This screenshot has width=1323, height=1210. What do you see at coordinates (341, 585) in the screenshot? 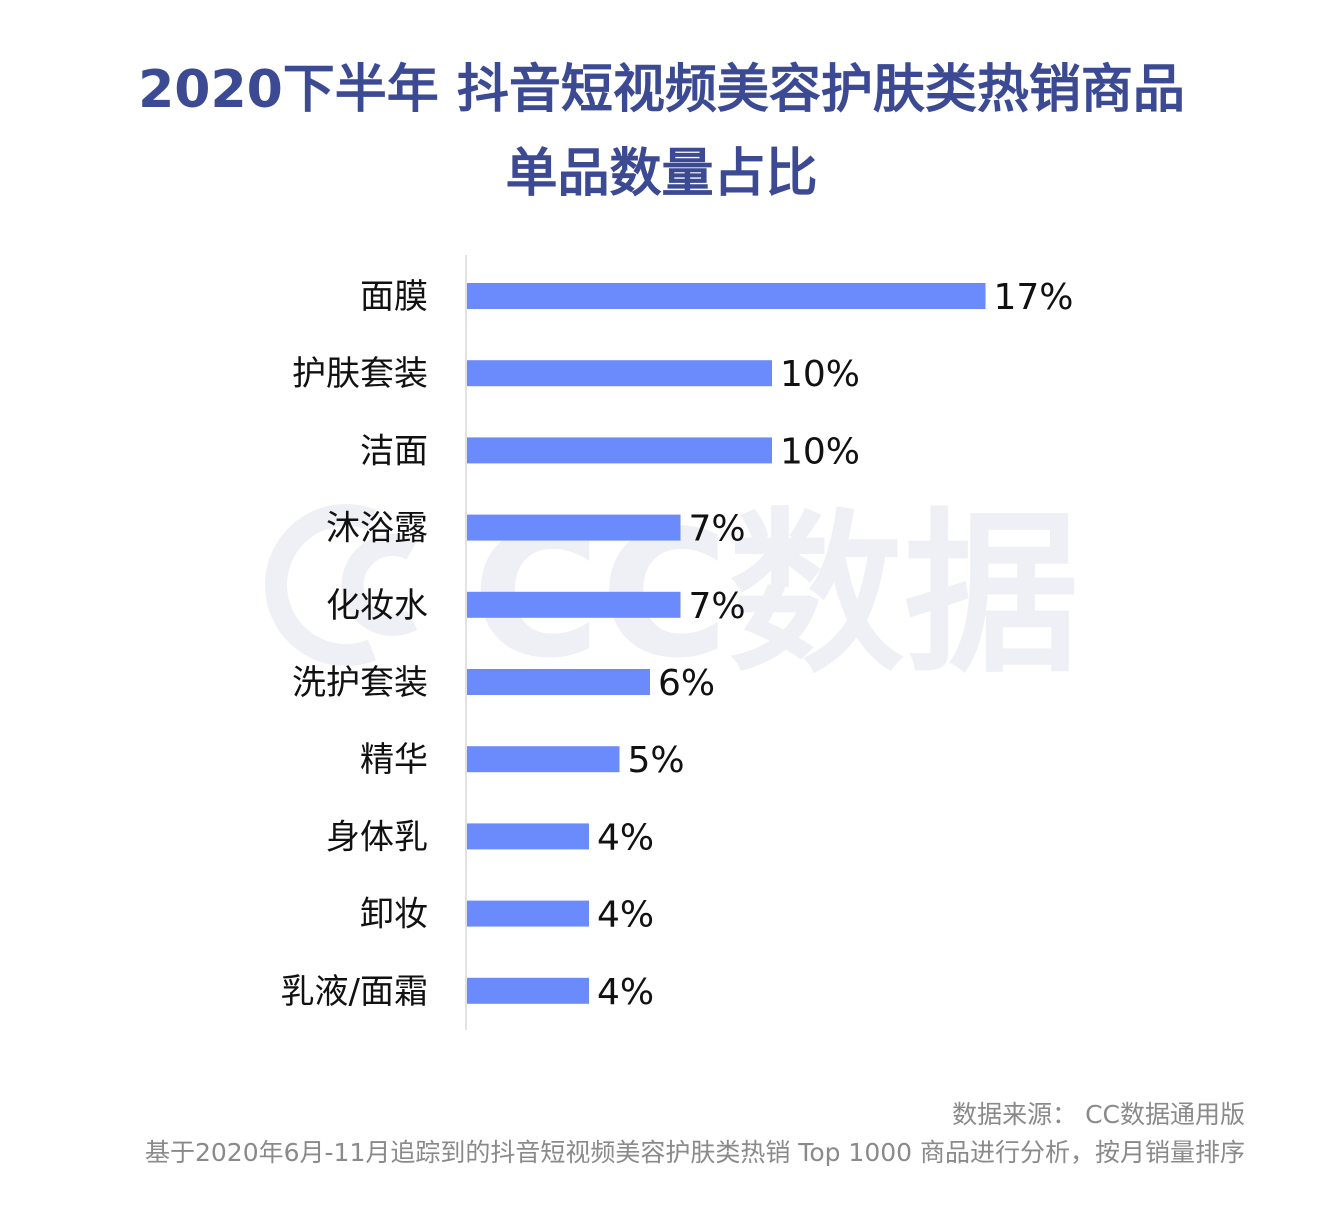
I see `cc-logo-icon` at bounding box center [341, 585].